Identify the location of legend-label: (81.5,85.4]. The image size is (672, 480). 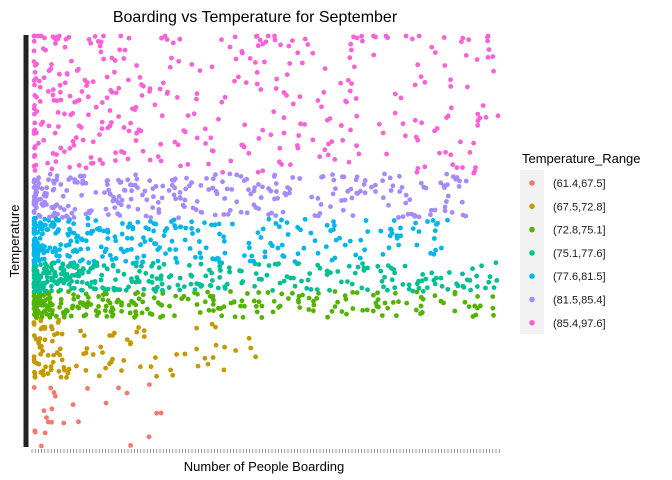
(579, 301).